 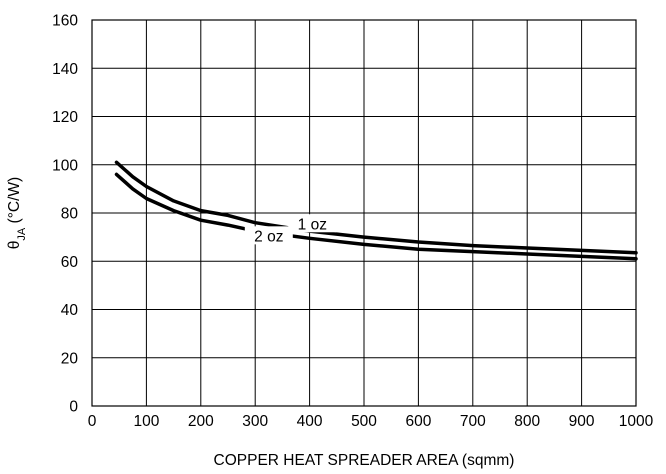 I want to click on y-tick-label: 80, so click(x=70, y=214).